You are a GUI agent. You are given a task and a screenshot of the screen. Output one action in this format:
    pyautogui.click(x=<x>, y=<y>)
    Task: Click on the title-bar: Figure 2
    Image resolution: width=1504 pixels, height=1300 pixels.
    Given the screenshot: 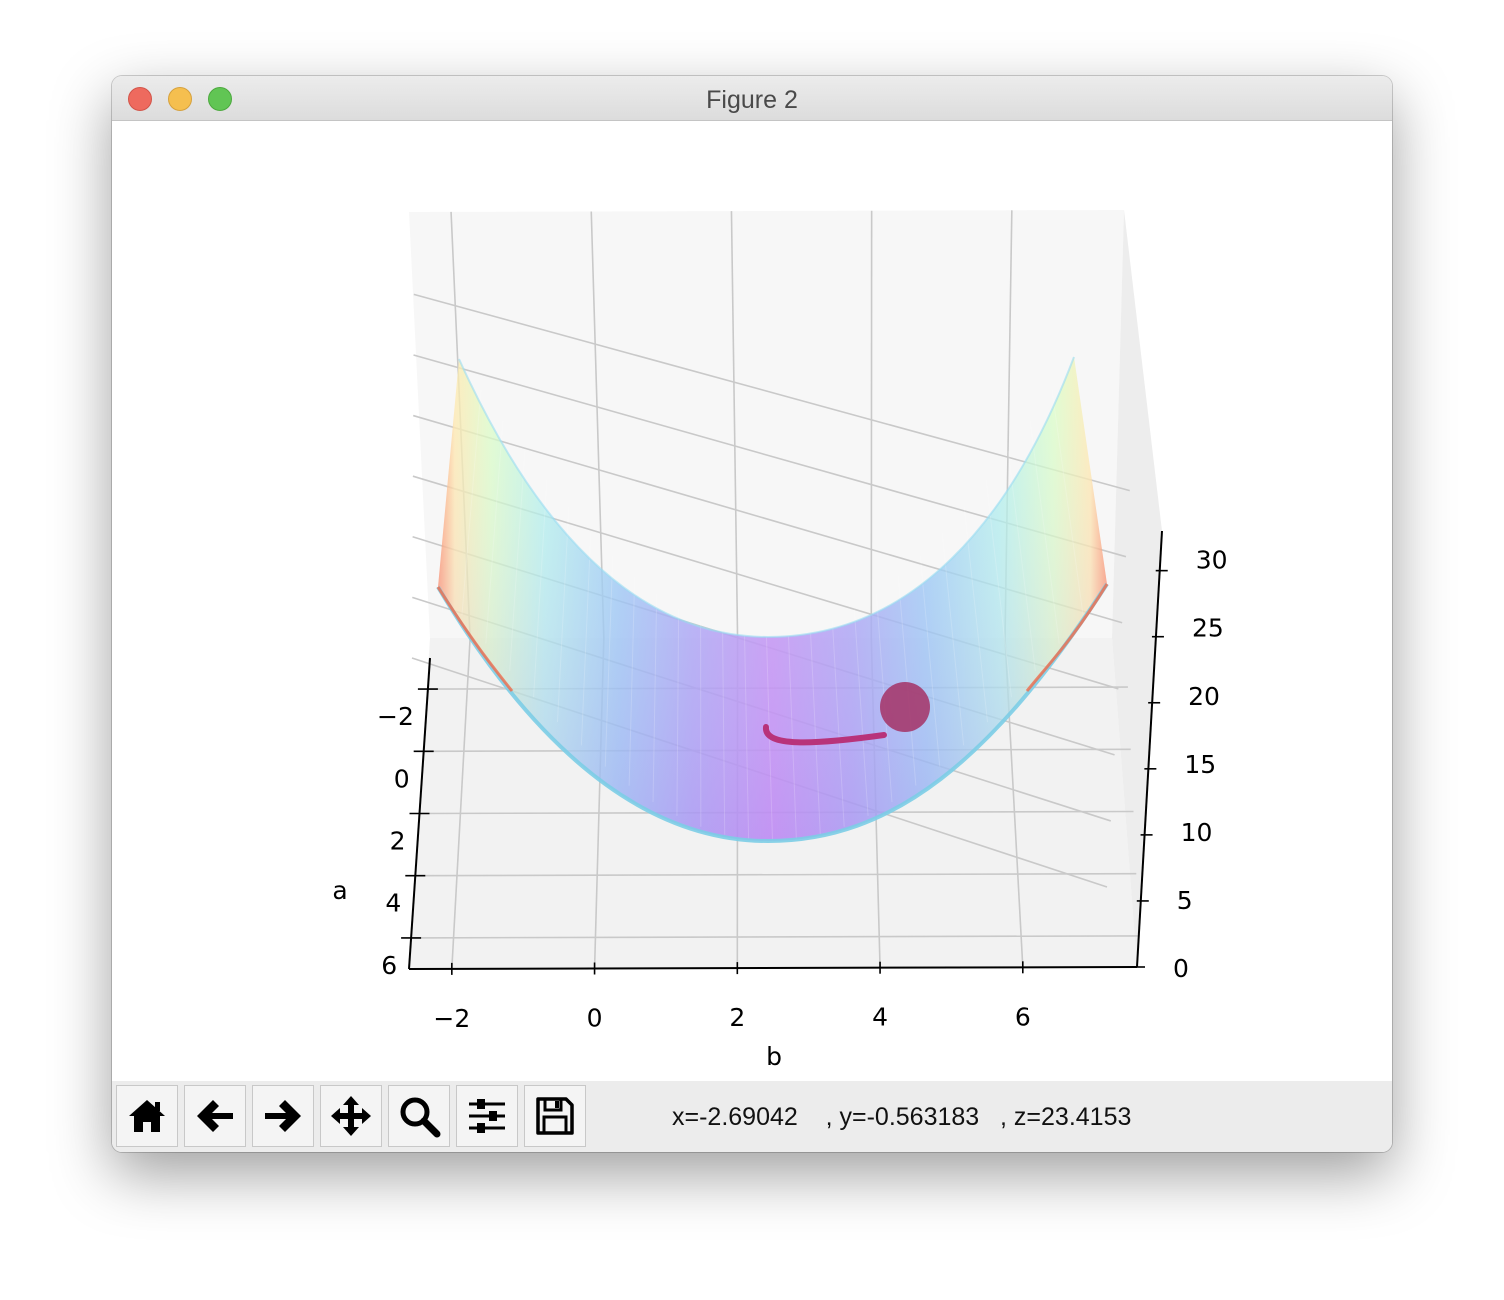 What is the action you would take?
    pyautogui.click(x=752, y=98)
    